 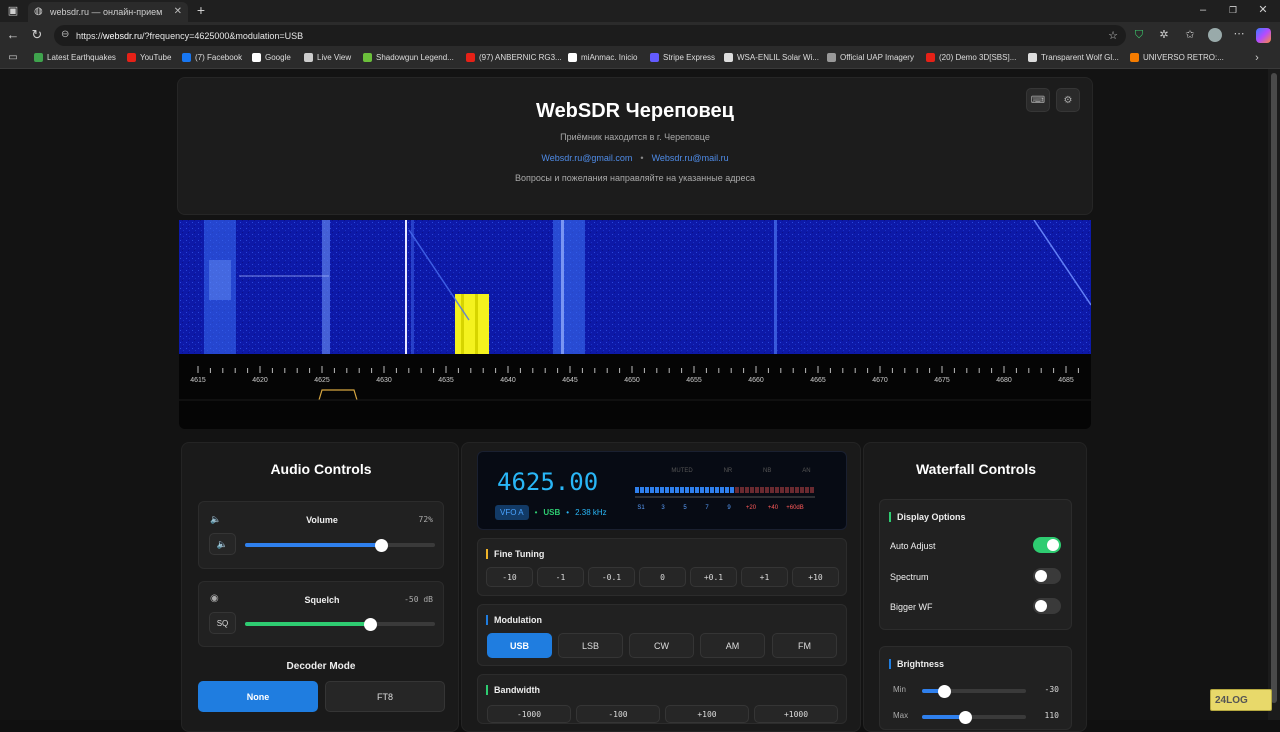 I want to click on shield-extension-icon: ⛉, so click(x=1139, y=35).